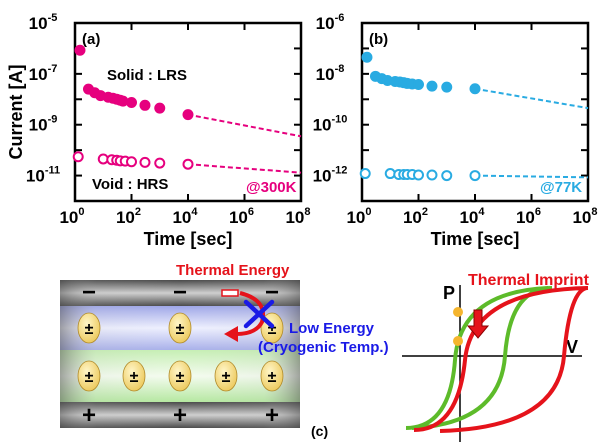 This screenshot has width=605, height=447. What do you see at coordinates (330, 175) in the screenshot?
I see `y-tick-label: 10⁻¹²` at bounding box center [330, 175].